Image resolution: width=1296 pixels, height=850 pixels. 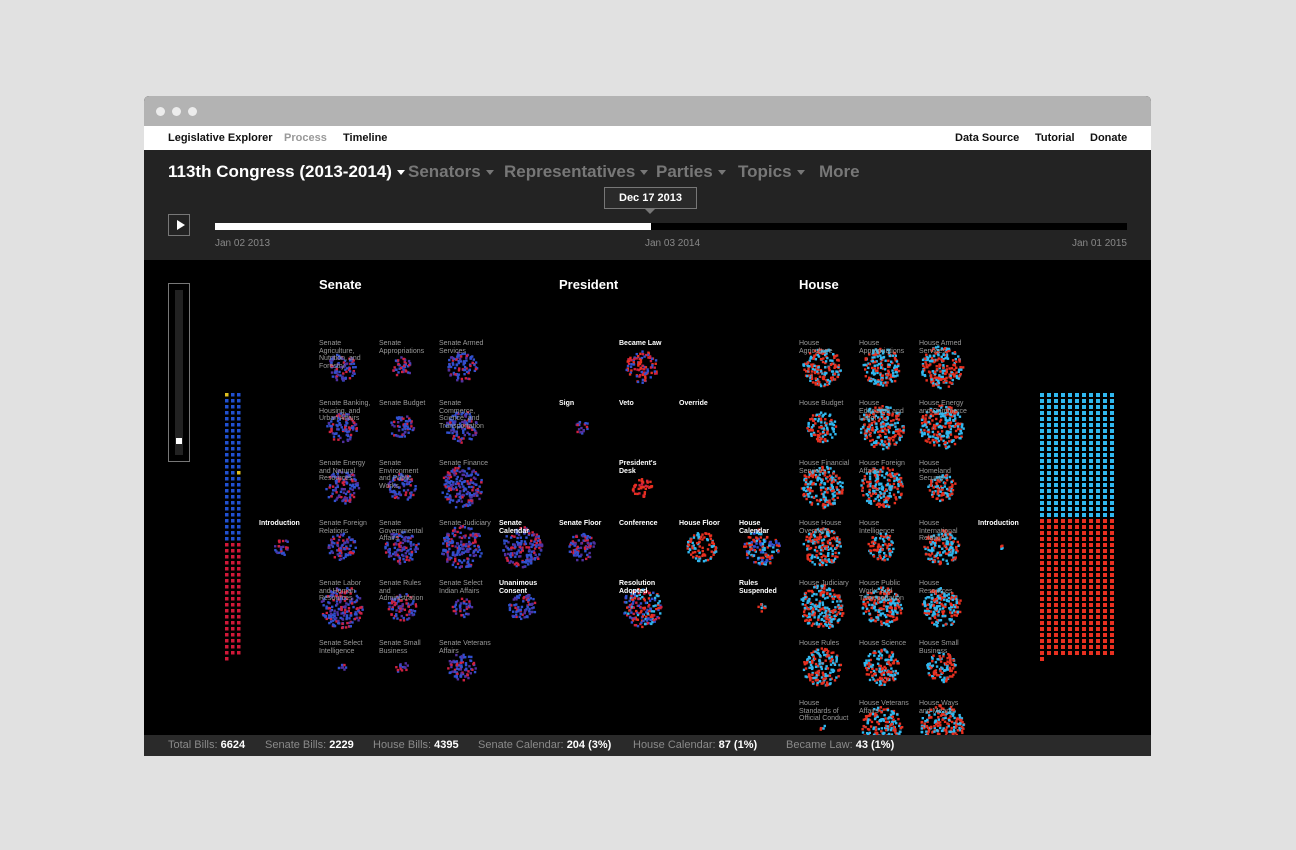 What do you see at coordinates (671, 226) in the screenshot?
I see `timeline-track` at bounding box center [671, 226].